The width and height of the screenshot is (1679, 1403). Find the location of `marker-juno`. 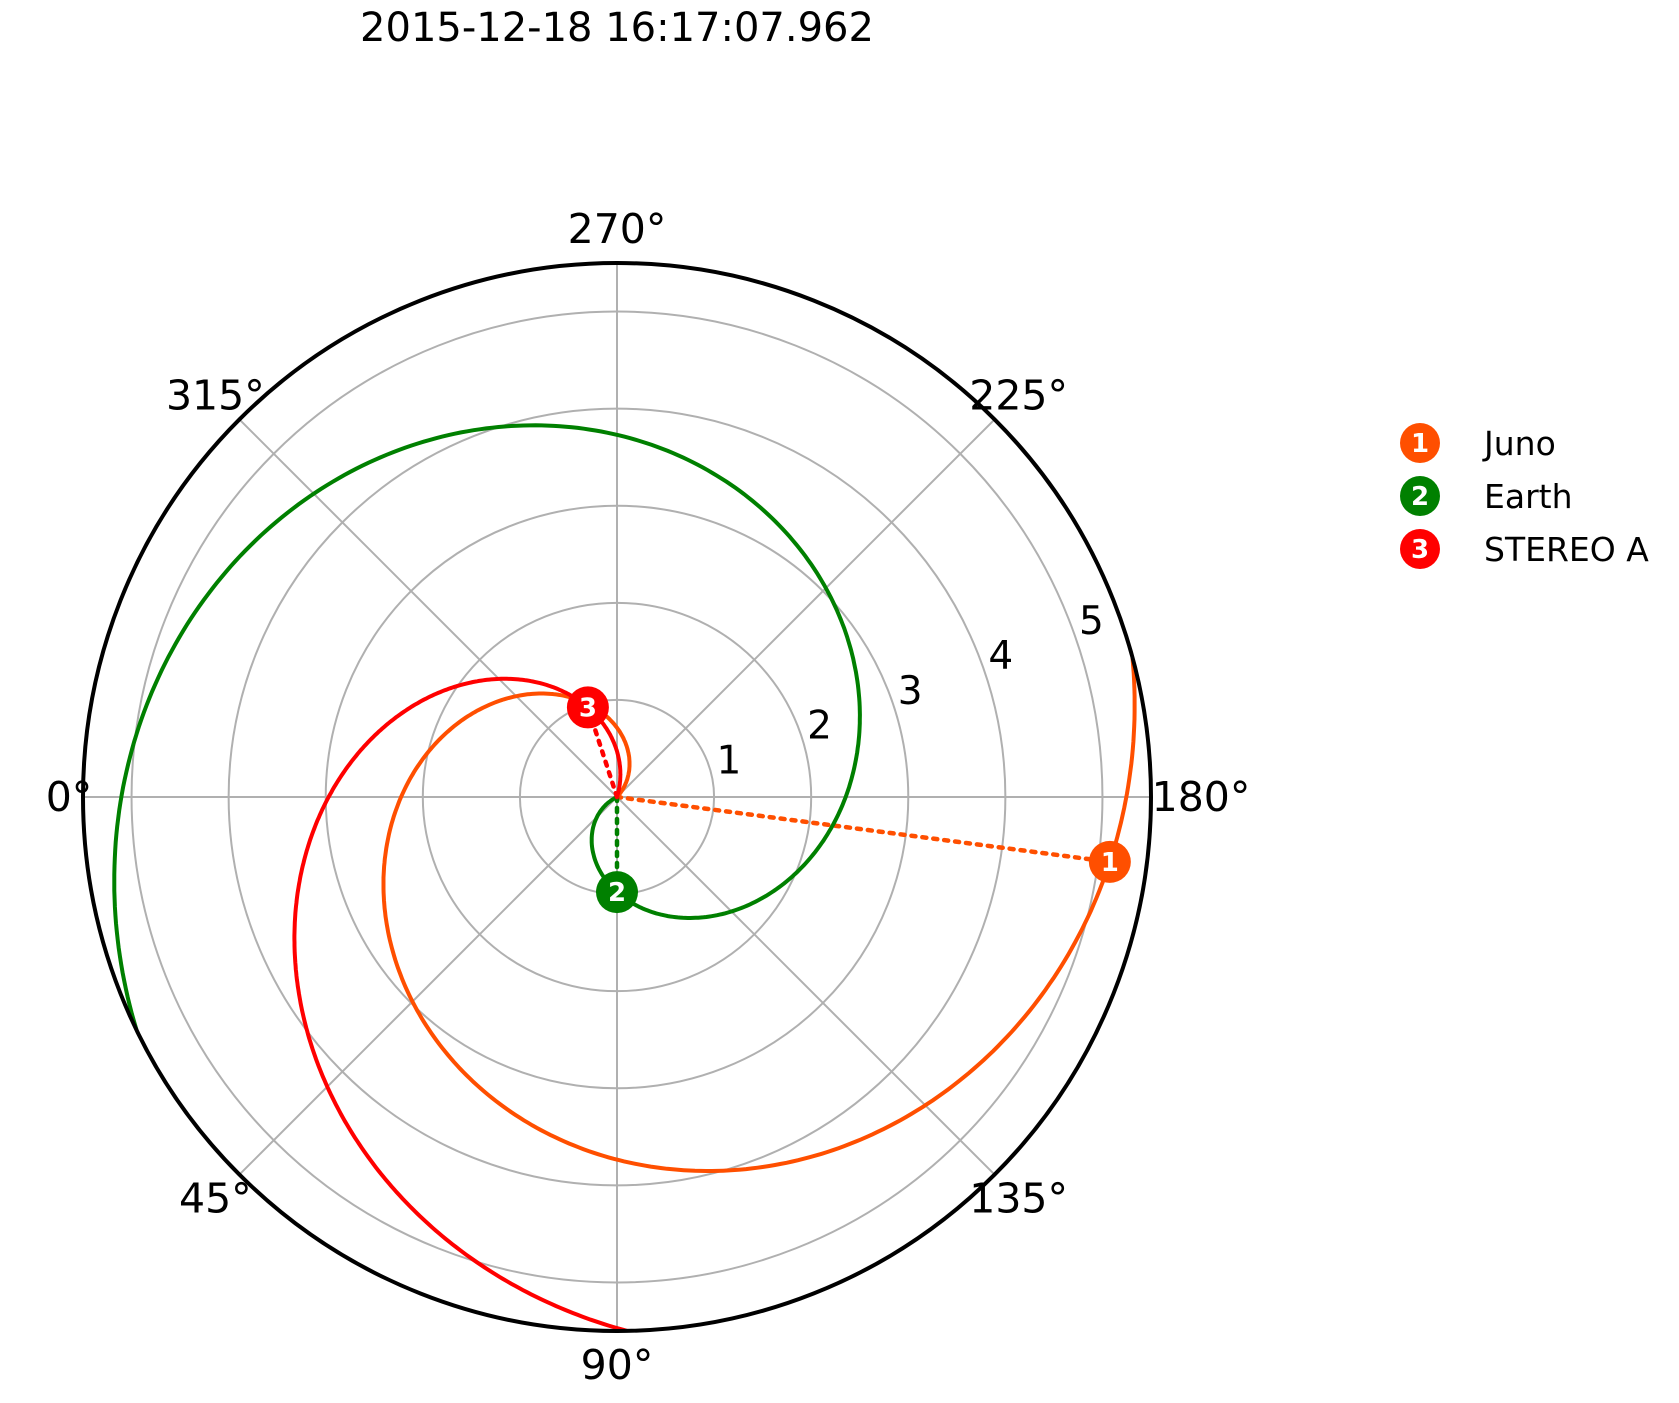

marker-juno is located at coordinates (1109, 861).